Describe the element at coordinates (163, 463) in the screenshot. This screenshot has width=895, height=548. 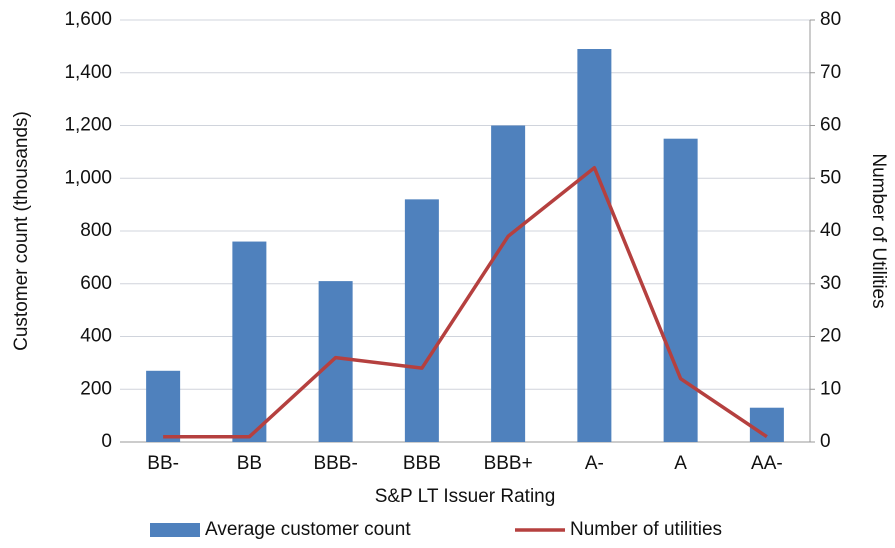
I see `x-tick-label: BB-` at that location.